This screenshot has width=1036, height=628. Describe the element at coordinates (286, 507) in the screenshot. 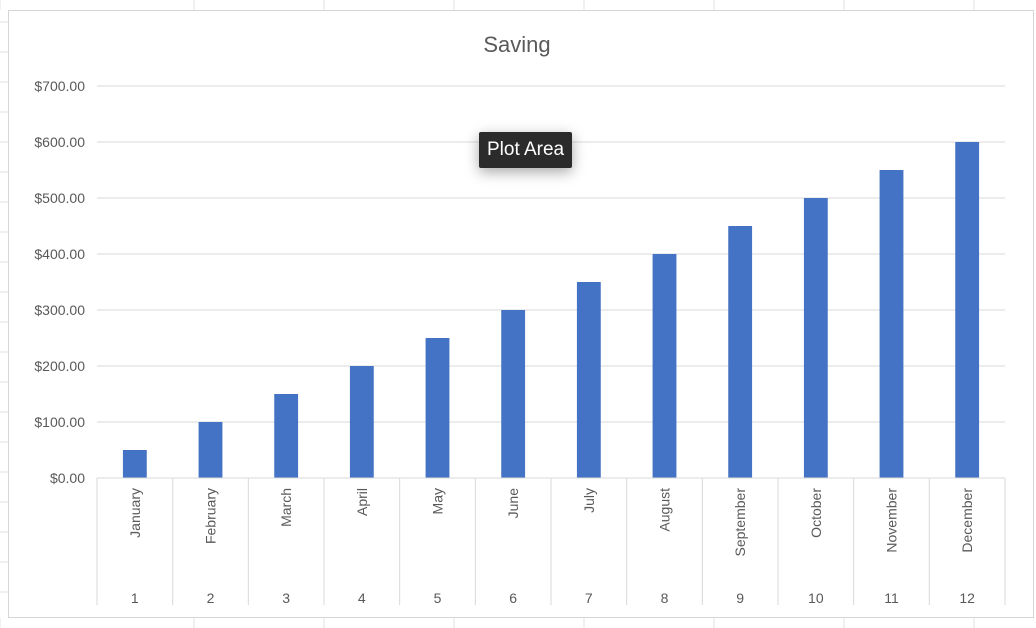

I see `x-tick-label: March` at that location.